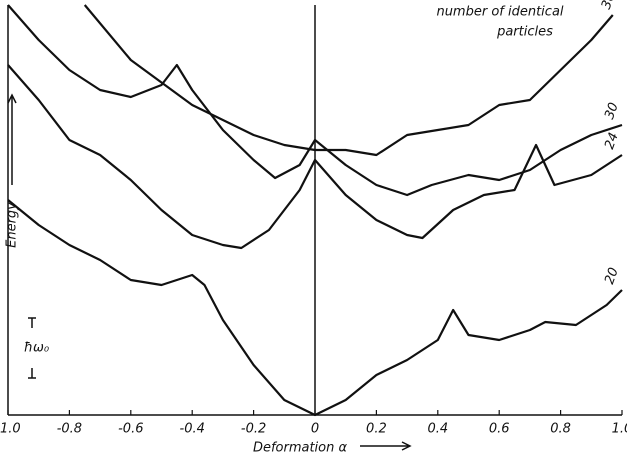 The width and height of the screenshot is (627, 464). Describe the element at coordinates (12, 225) in the screenshot. I see `y-axis-label: Energy` at that location.